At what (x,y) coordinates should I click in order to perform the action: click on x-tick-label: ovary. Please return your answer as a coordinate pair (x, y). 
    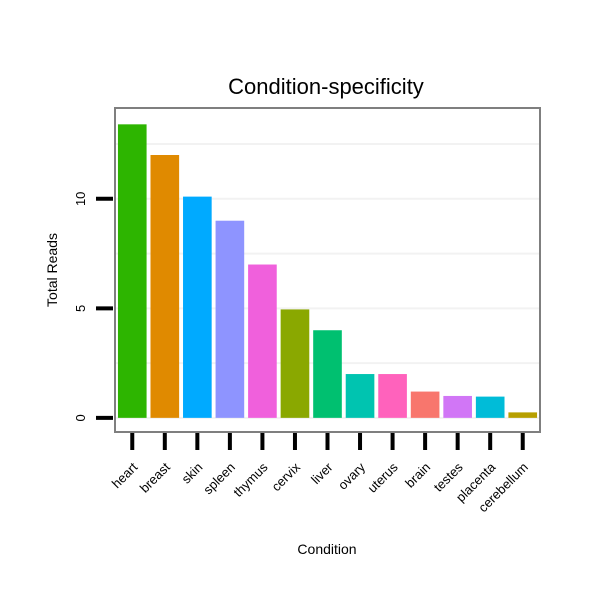
    Looking at the image, I should click on (351, 475).